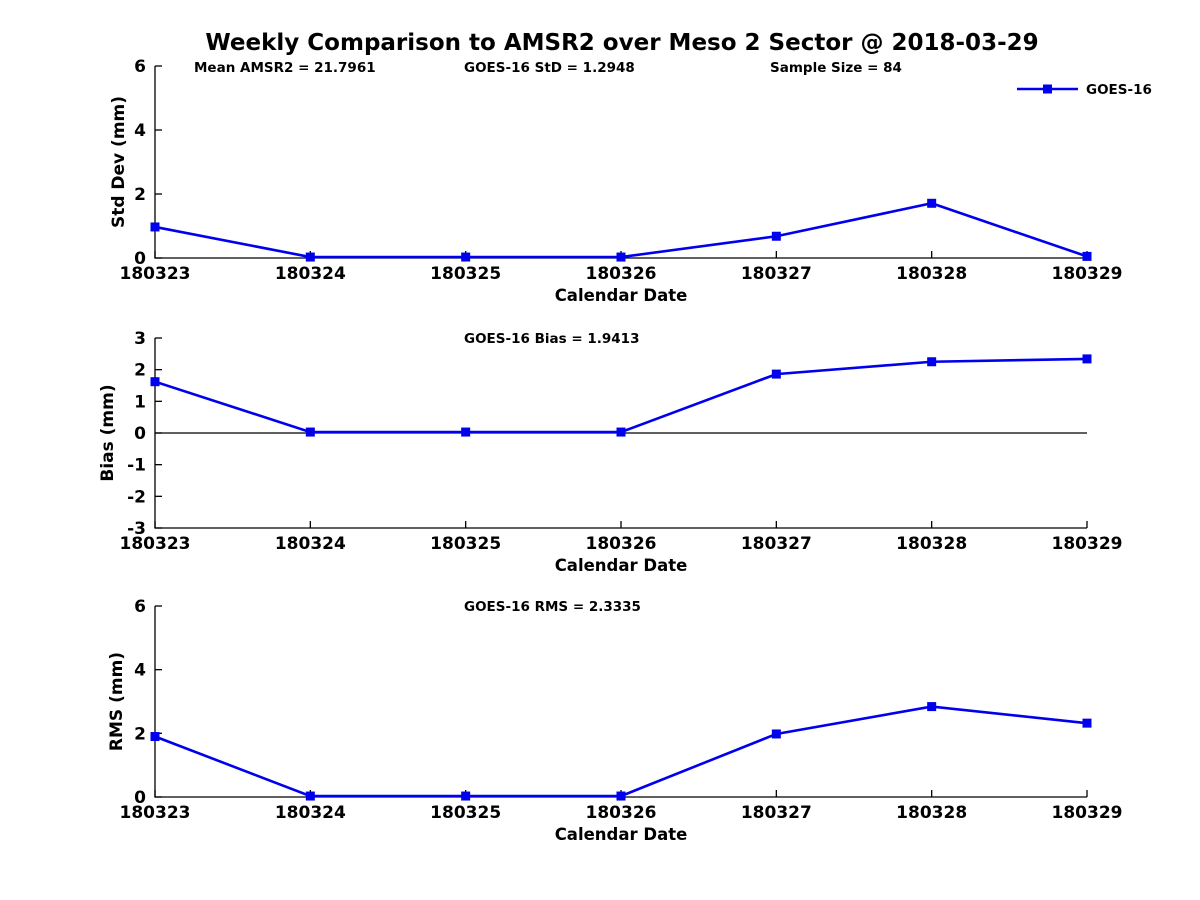 The height and width of the screenshot is (900, 1200). I want to click on y-tick-label: 3, so click(140, 339).